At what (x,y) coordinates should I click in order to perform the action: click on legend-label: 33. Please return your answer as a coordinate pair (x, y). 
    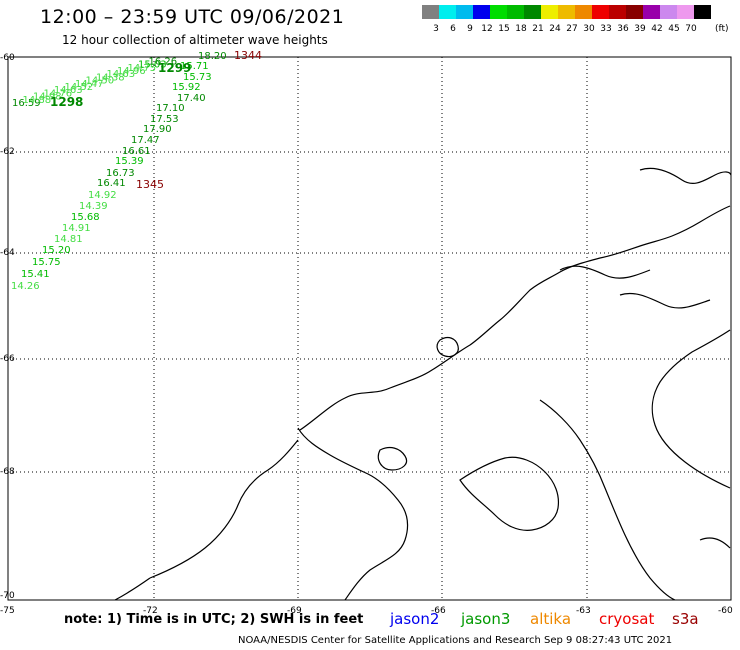
    Looking at the image, I should click on (605, 29).